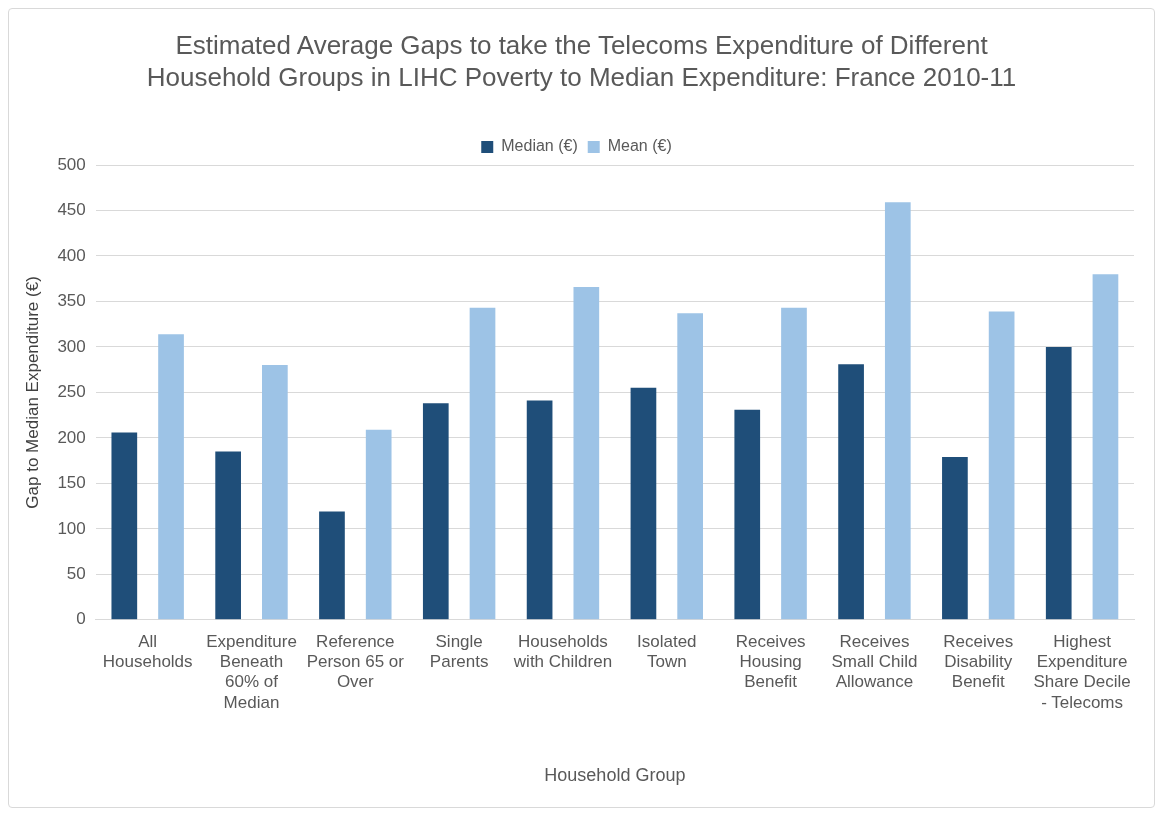 This screenshot has height=816, width=1163. I want to click on x-tick-label: Receives Housing Benefit, so click(770, 661).